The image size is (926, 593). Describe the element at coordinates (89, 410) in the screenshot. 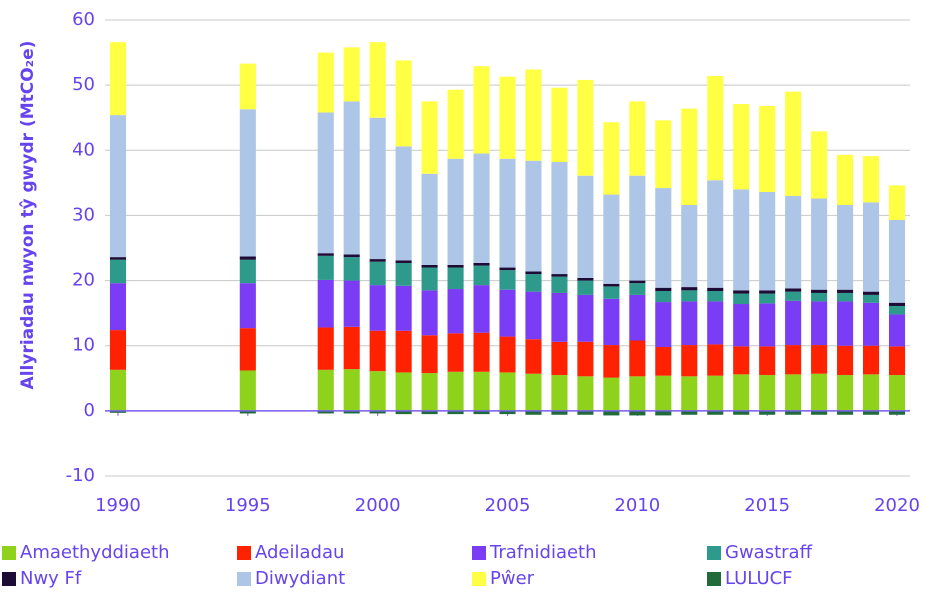

I see `y-tick-label: 0` at that location.